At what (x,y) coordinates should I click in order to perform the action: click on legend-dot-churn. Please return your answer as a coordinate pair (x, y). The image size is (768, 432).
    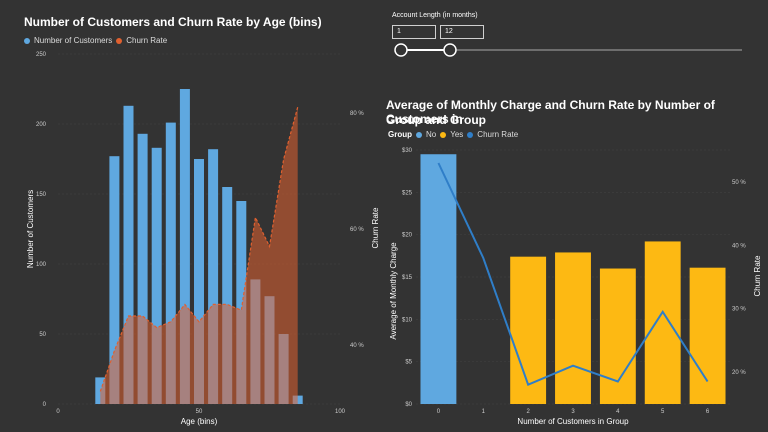
    Looking at the image, I should click on (119, 40).